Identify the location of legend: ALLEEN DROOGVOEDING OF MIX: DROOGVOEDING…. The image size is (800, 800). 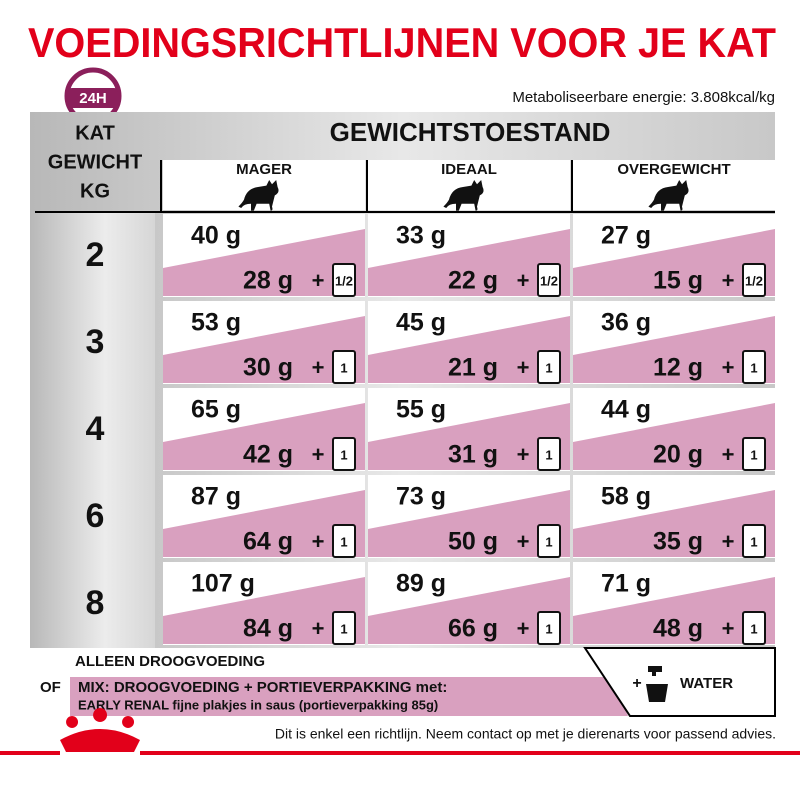
(408, 682).